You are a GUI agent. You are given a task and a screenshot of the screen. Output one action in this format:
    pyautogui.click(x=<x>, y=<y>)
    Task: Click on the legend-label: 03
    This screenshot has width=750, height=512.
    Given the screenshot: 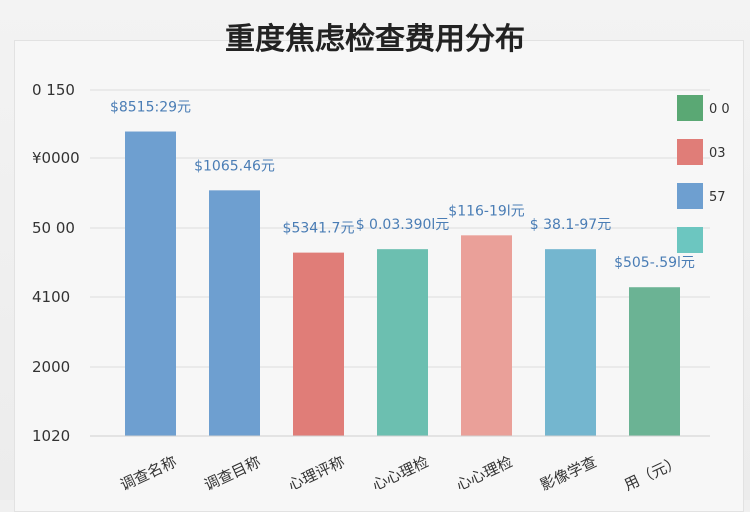 What is the action you would take?
    pyautogui.click(x=717, y=153)
    